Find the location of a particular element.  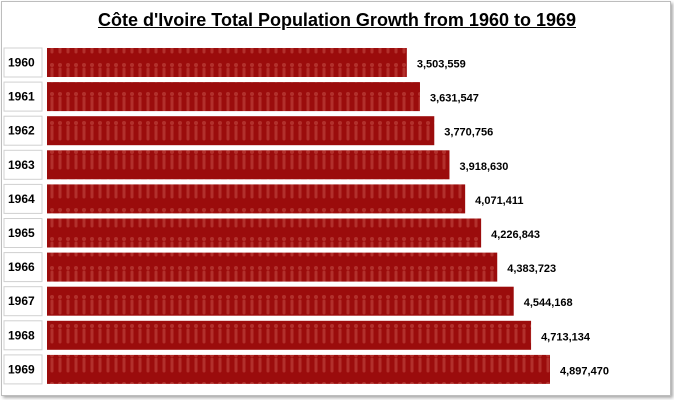

bar-1964 is located at coordinates (256, 199).